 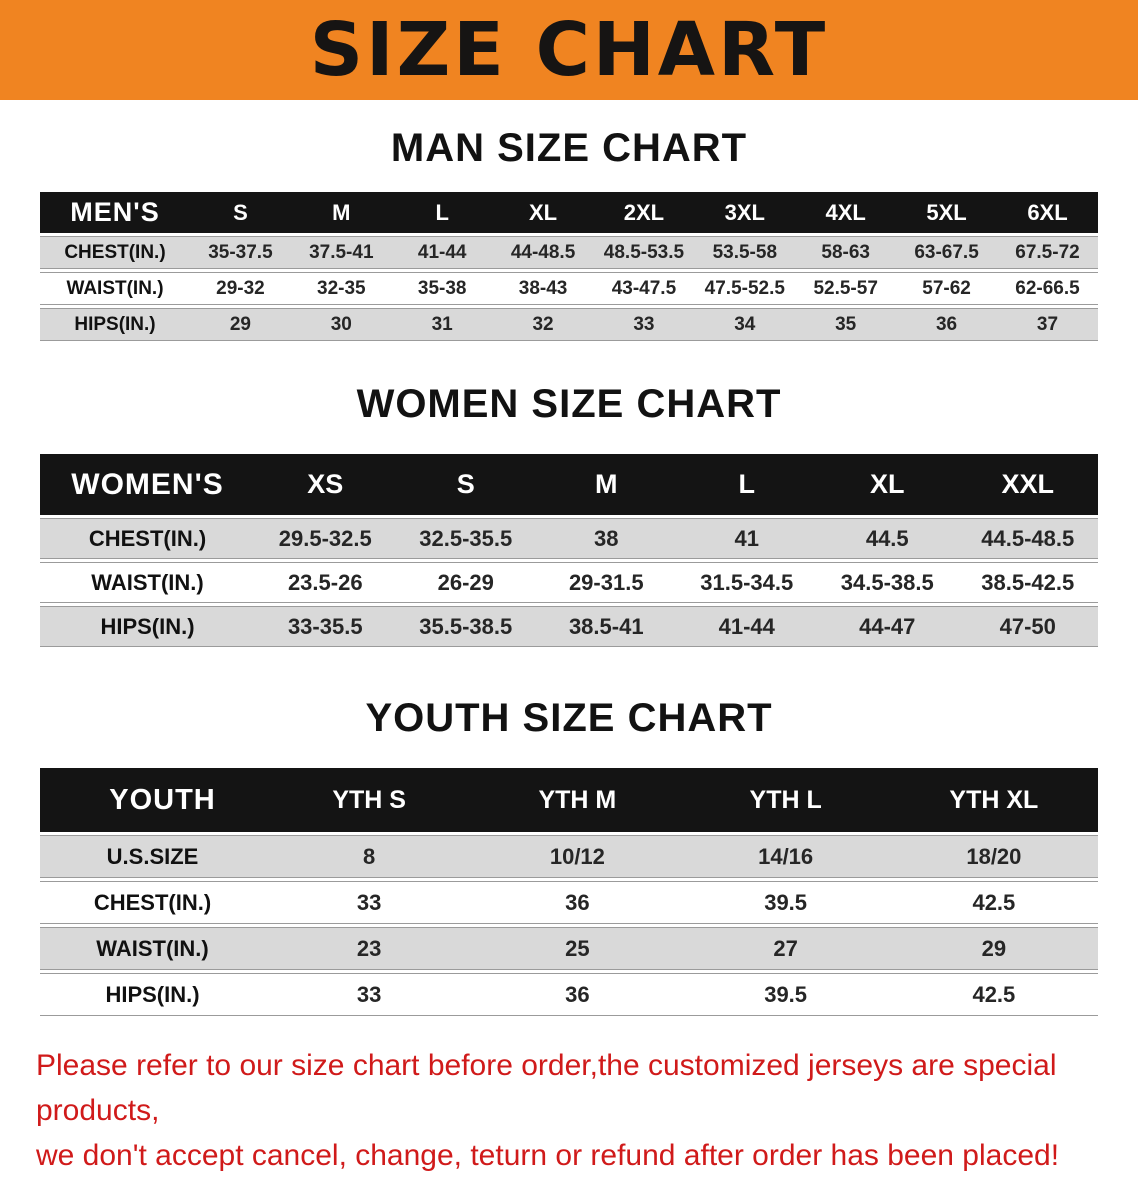 I want to click on men-hips-row: HIPS(IN.) 29 30 31 32 33 34 35 36 37, so click(x=569, y=324).